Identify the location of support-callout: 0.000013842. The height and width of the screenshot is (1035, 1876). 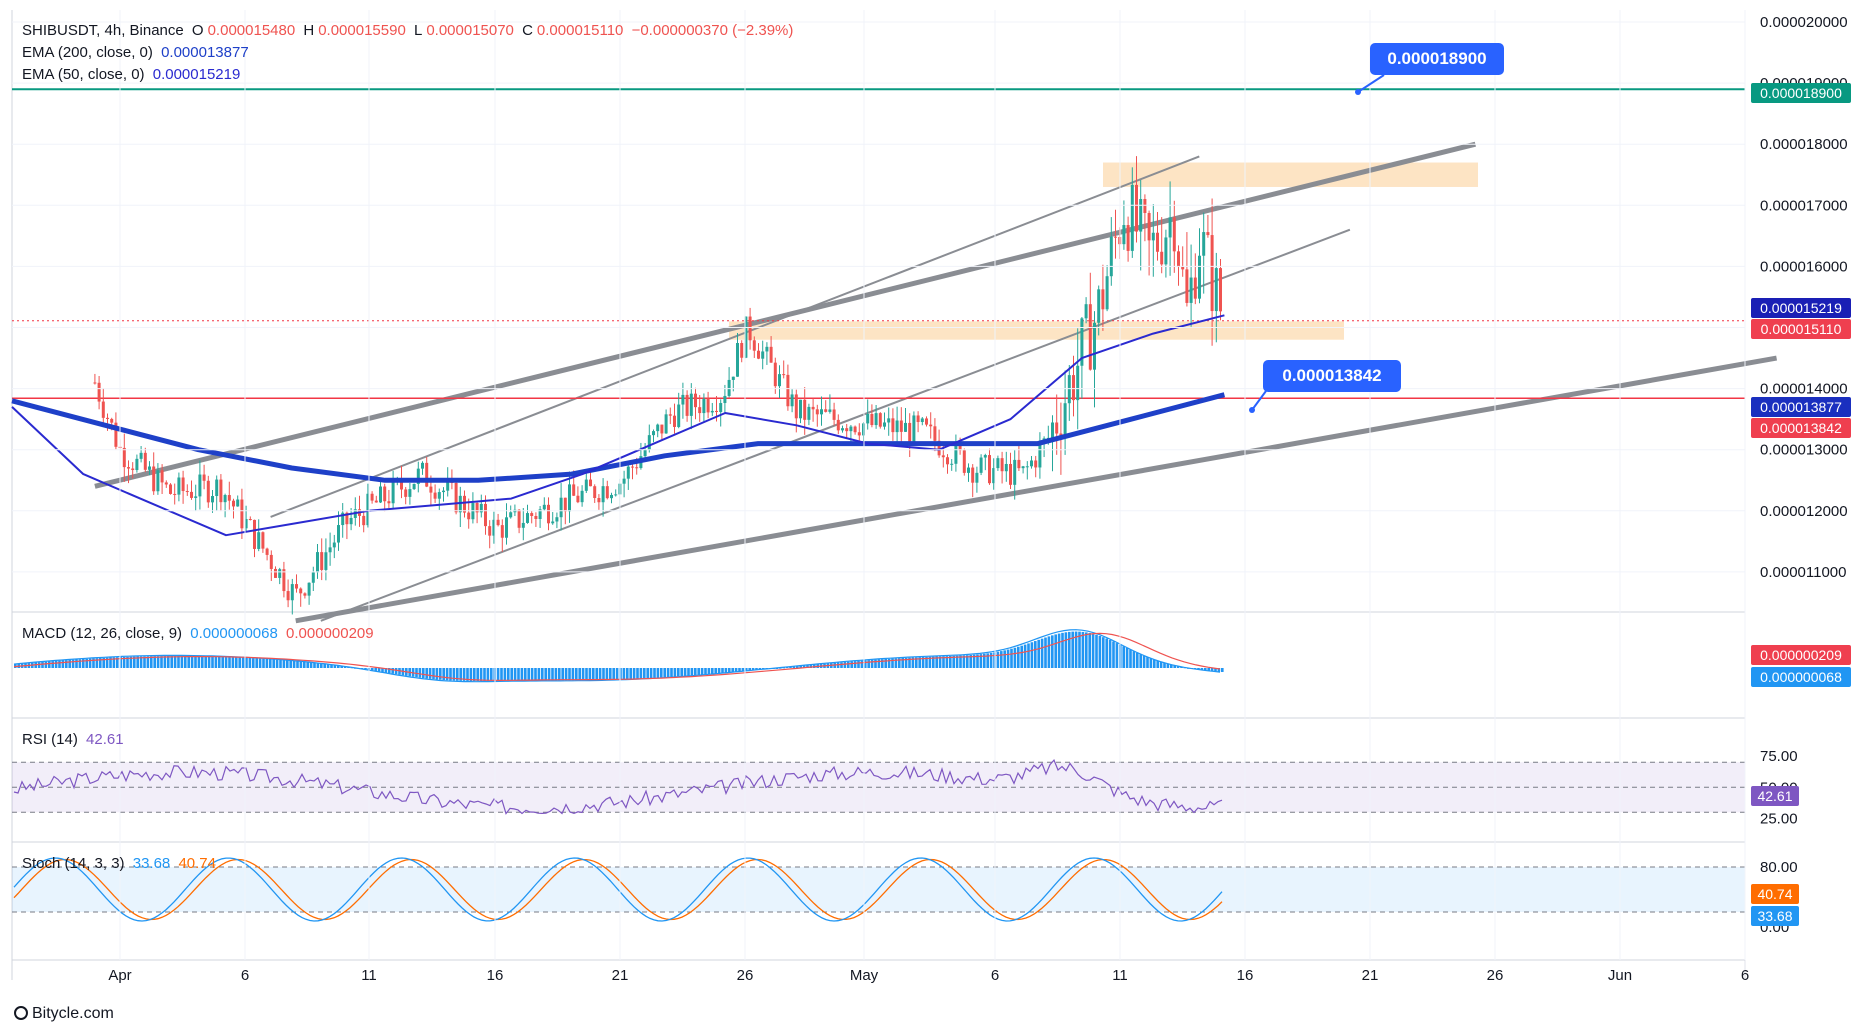
(1325, 386).